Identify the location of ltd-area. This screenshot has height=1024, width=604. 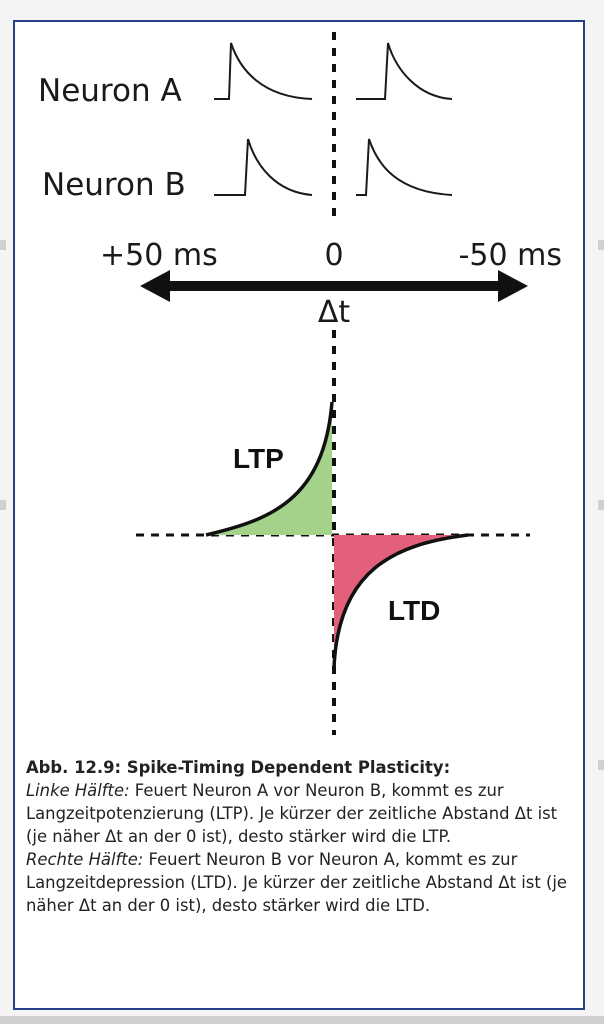
(401, 601).